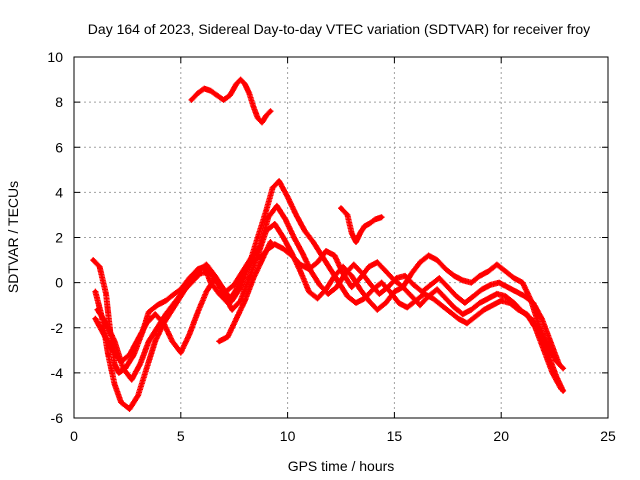 This screenshot has height=480, width=640. Describe the element at coordinates (57, 328) in the screenshot. I see `y-tick-label: -2` at that location.